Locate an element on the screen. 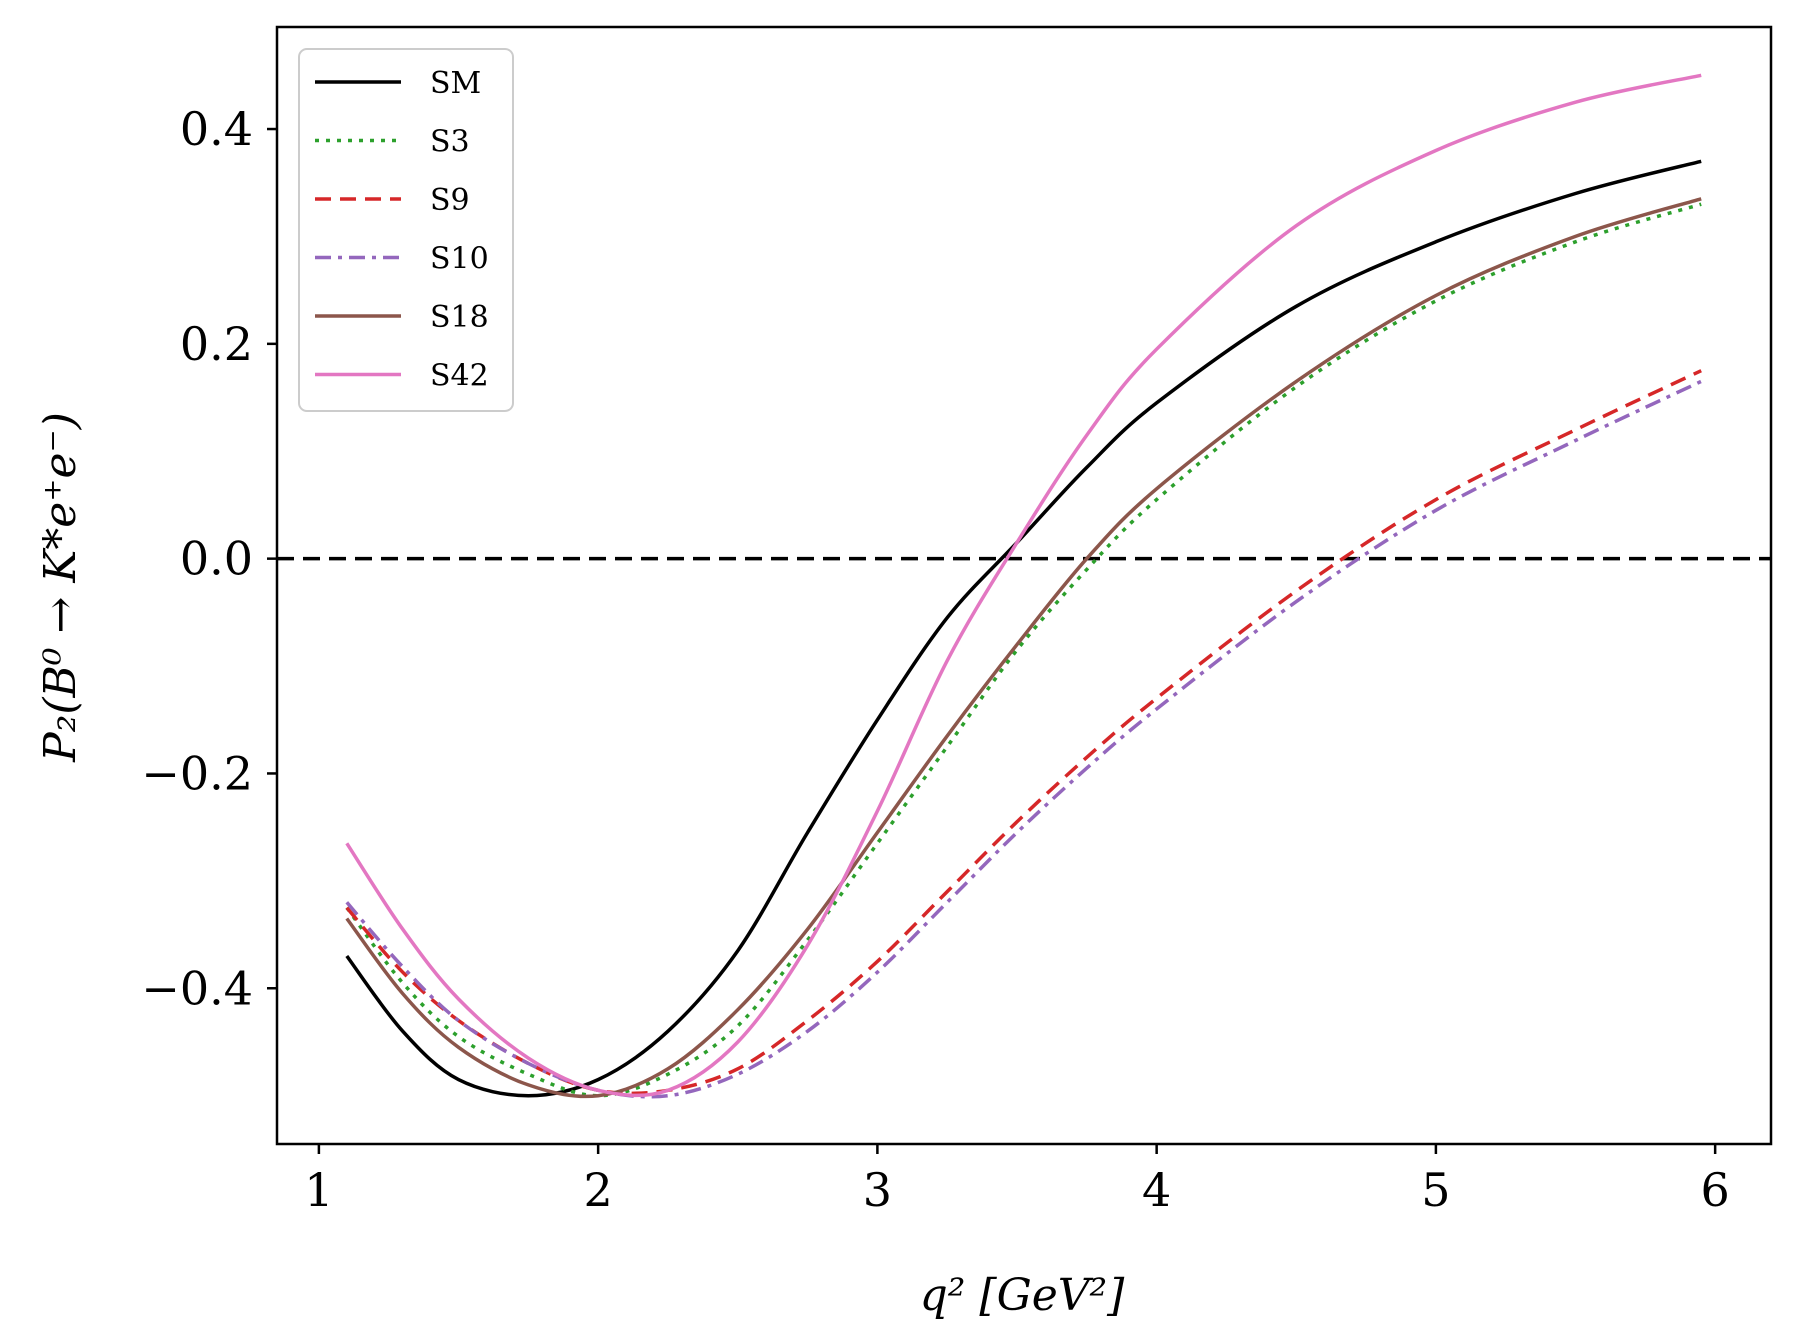 This screenshot has width=1794, height=1339. legend-frame is located at coordinates (406, 230).